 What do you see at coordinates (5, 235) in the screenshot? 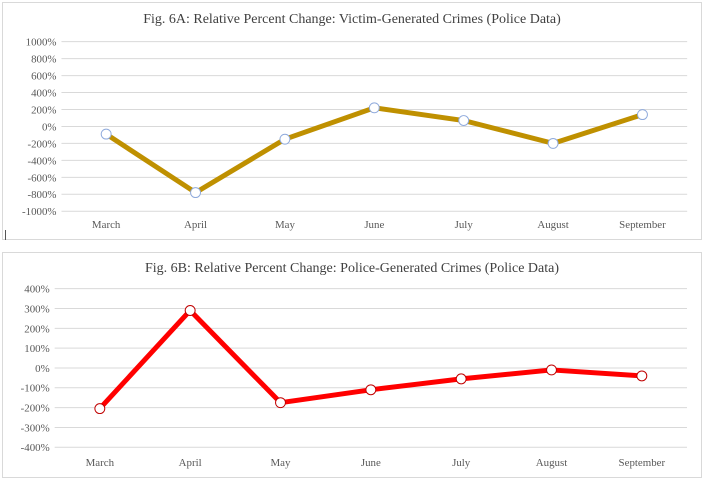
I see `text-cursor` at bounding box center [5, 235].